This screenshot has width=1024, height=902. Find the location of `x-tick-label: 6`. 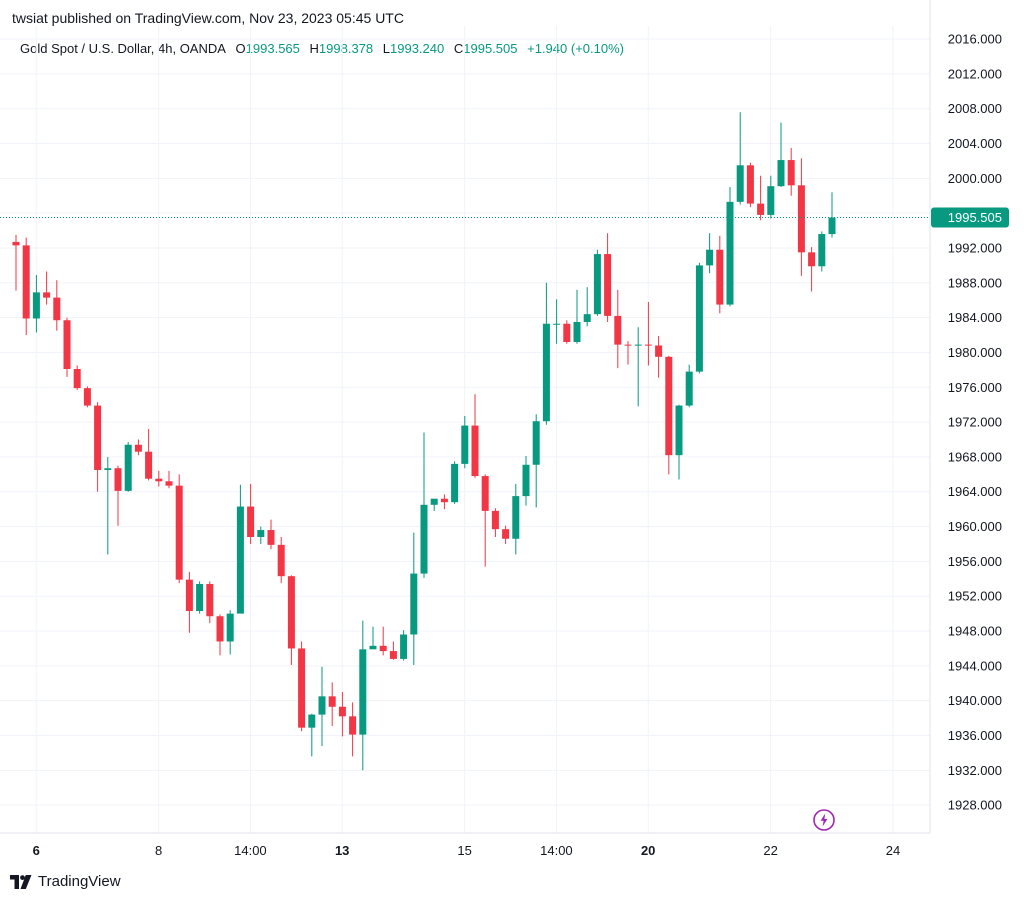

x-tick-label: 6 is located at coordinates (36, 850).